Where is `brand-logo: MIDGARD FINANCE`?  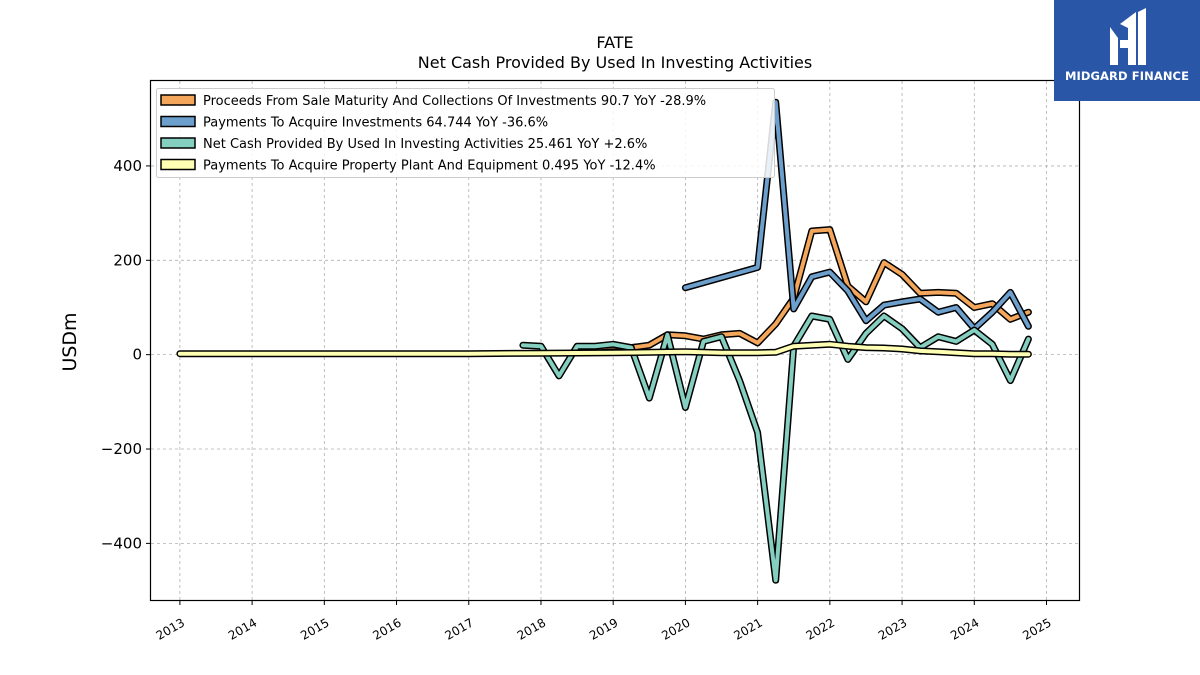
brand-logo: MIDGARD FINANCE is located at coordinates (1127, 50).